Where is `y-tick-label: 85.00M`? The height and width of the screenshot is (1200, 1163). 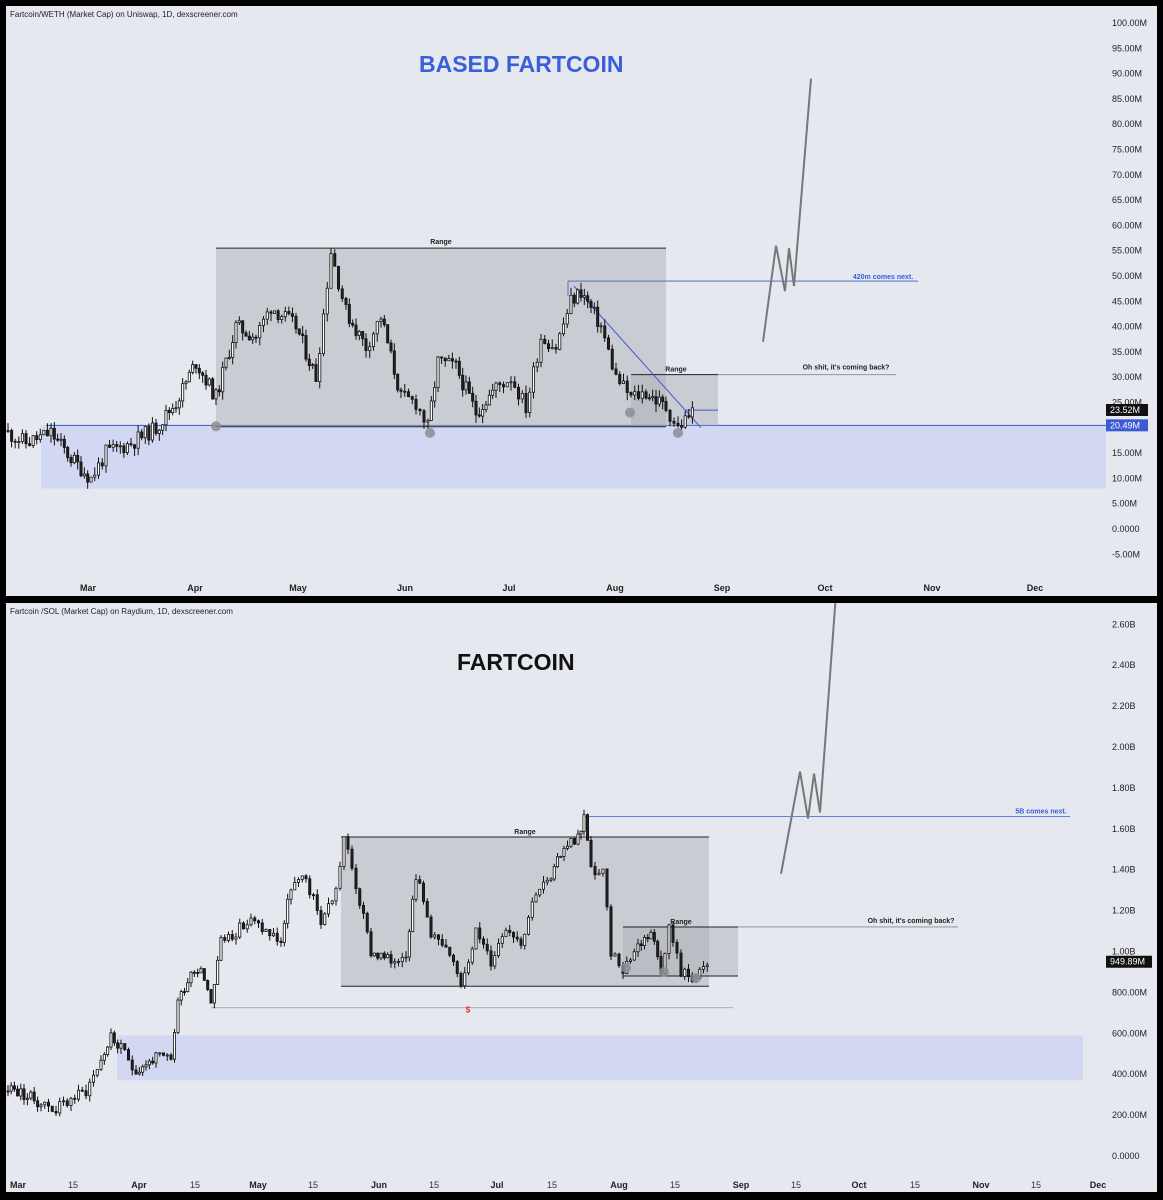 y-tick-label: 85.00M is located at coordinates (1127, 99).